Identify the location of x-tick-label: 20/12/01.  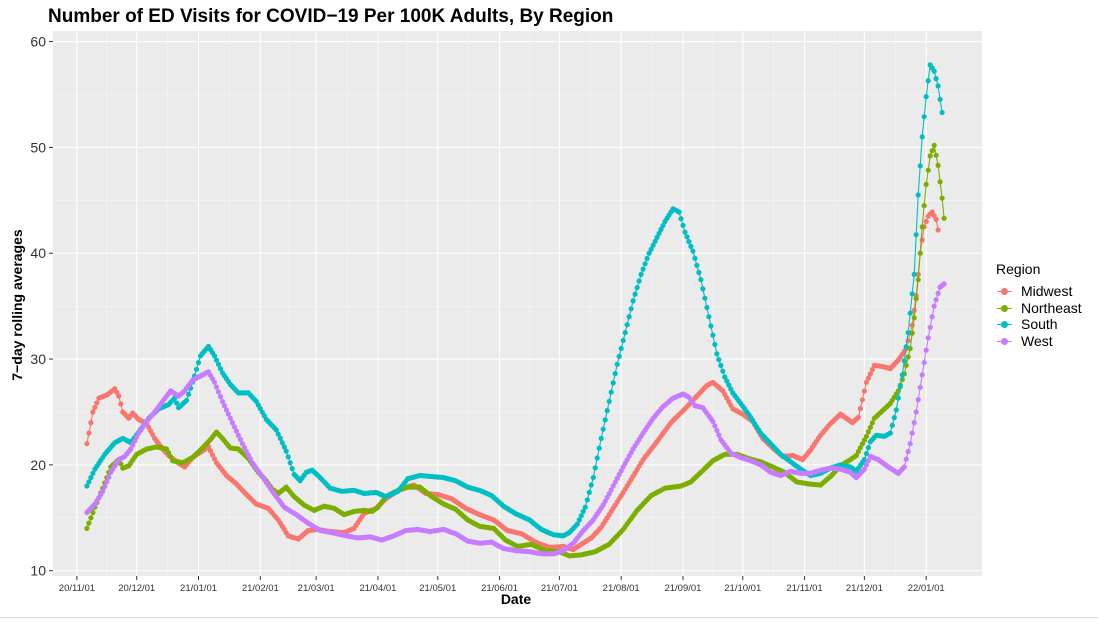
(136, 588).